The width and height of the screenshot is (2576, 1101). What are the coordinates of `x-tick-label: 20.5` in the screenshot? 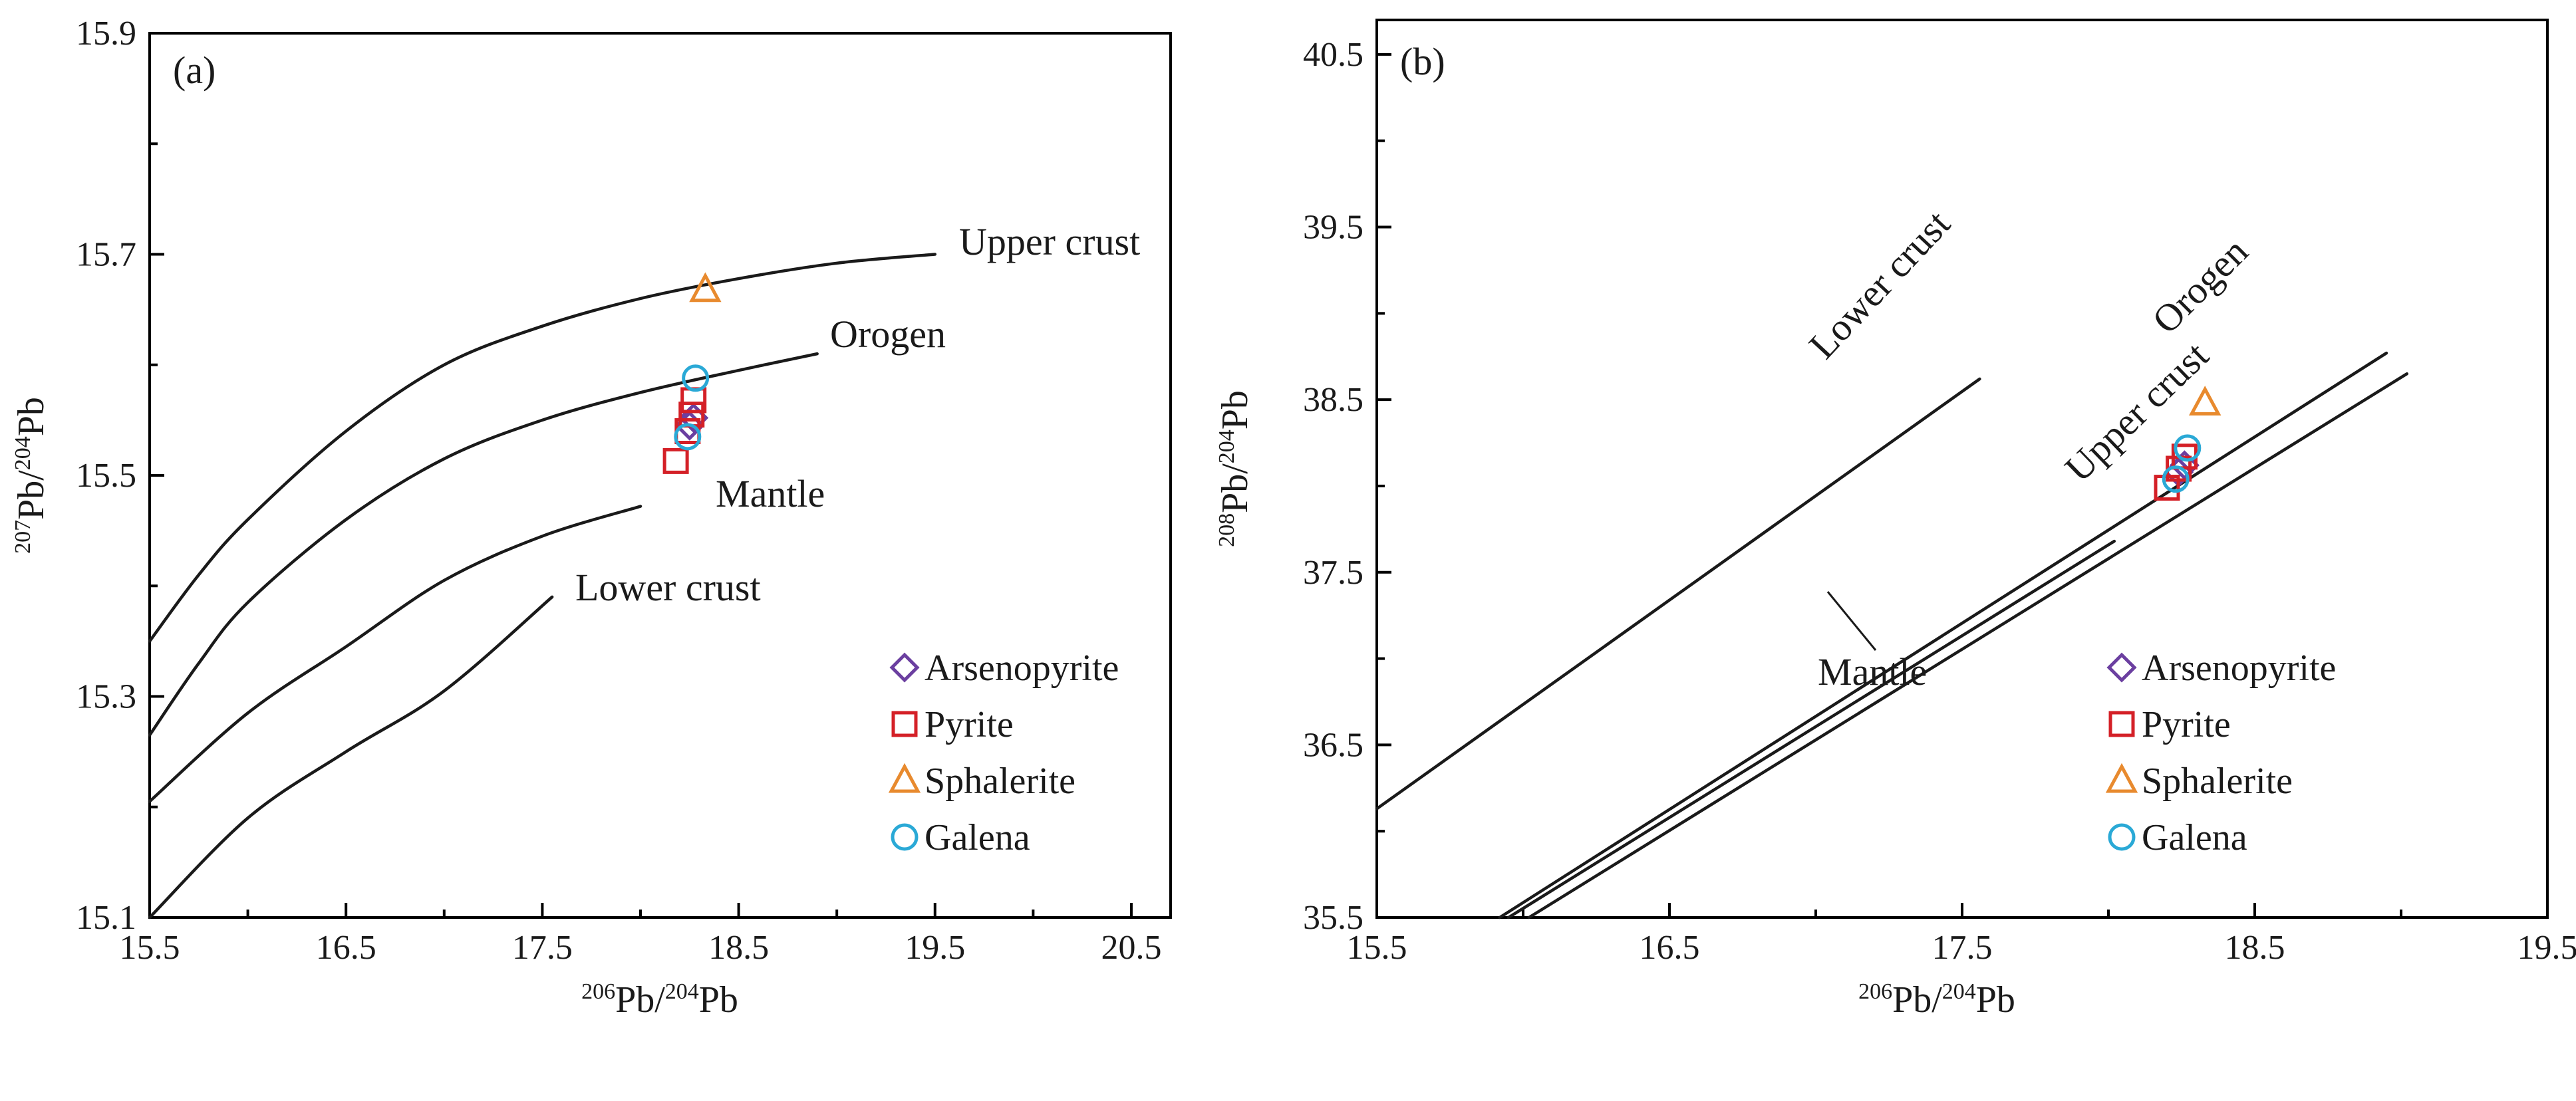 It's located at (1131, 948).